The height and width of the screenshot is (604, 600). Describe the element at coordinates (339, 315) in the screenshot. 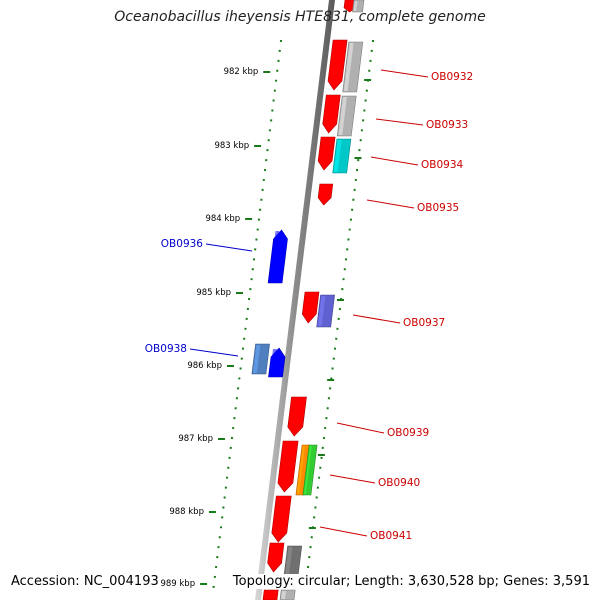

I see `right-ruler-dotted-line` at that location.